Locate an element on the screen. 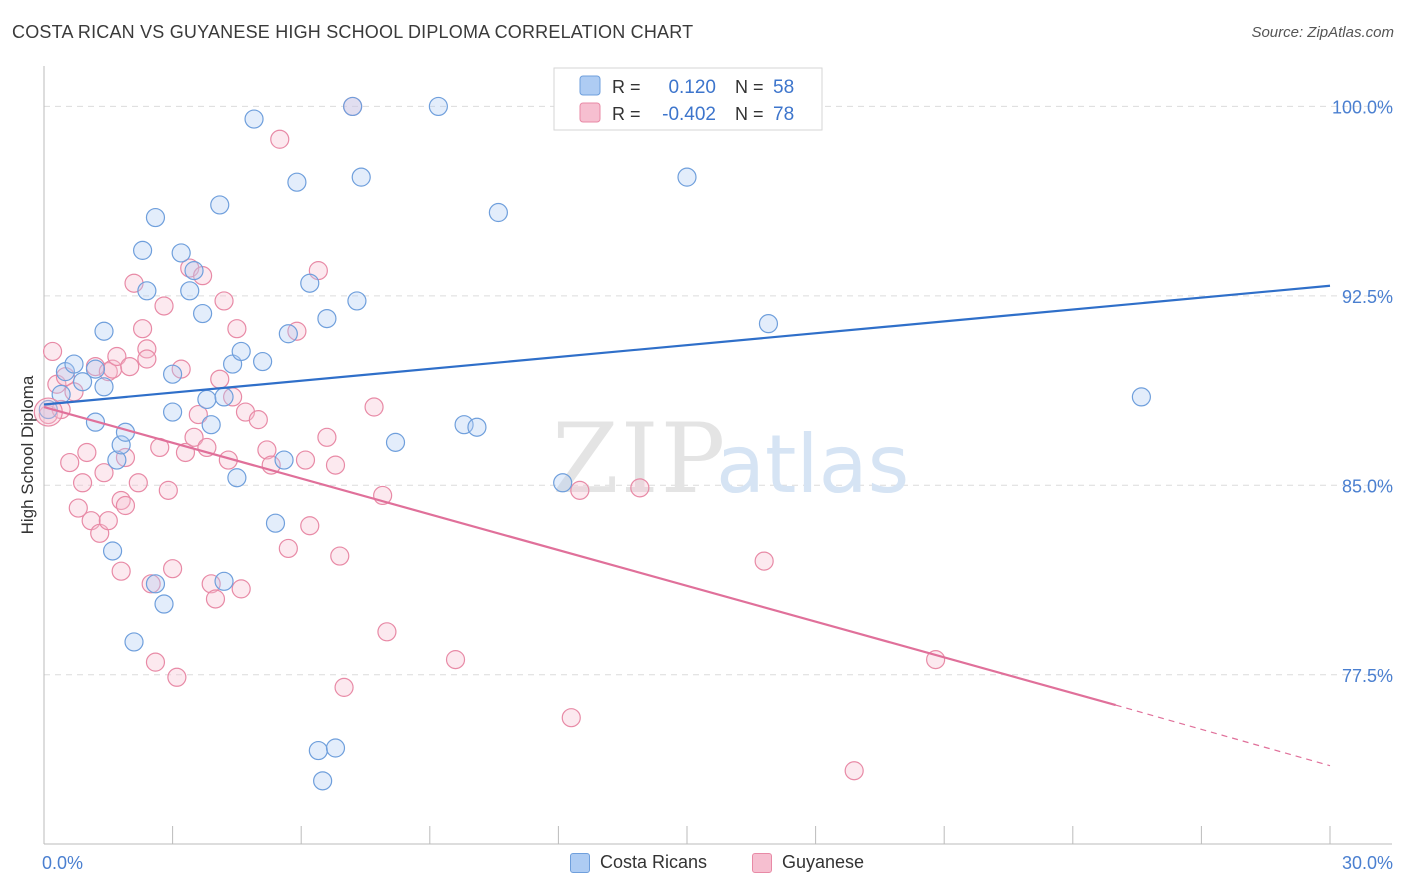 This screenshot has width=1406, height=892. y-tick-label: 85.0% is located at coordinates (1367, 486).